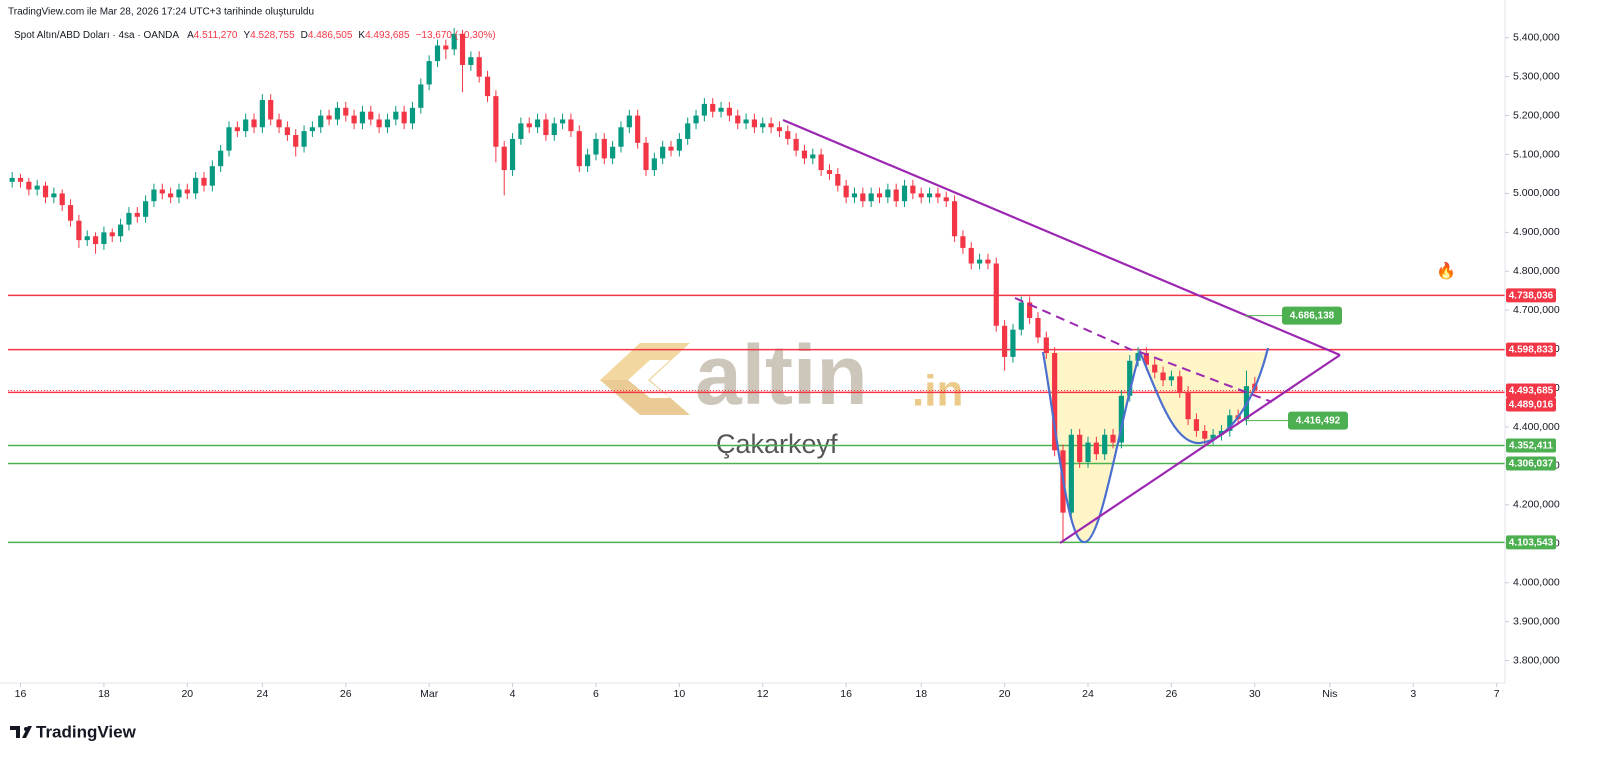 Image resolution: width=1600 pixels, height=772 pixels. What do you see at coordinates (304, 35) in the screenshot?
I see `legend-key: D` at bounding box center [304, 35].